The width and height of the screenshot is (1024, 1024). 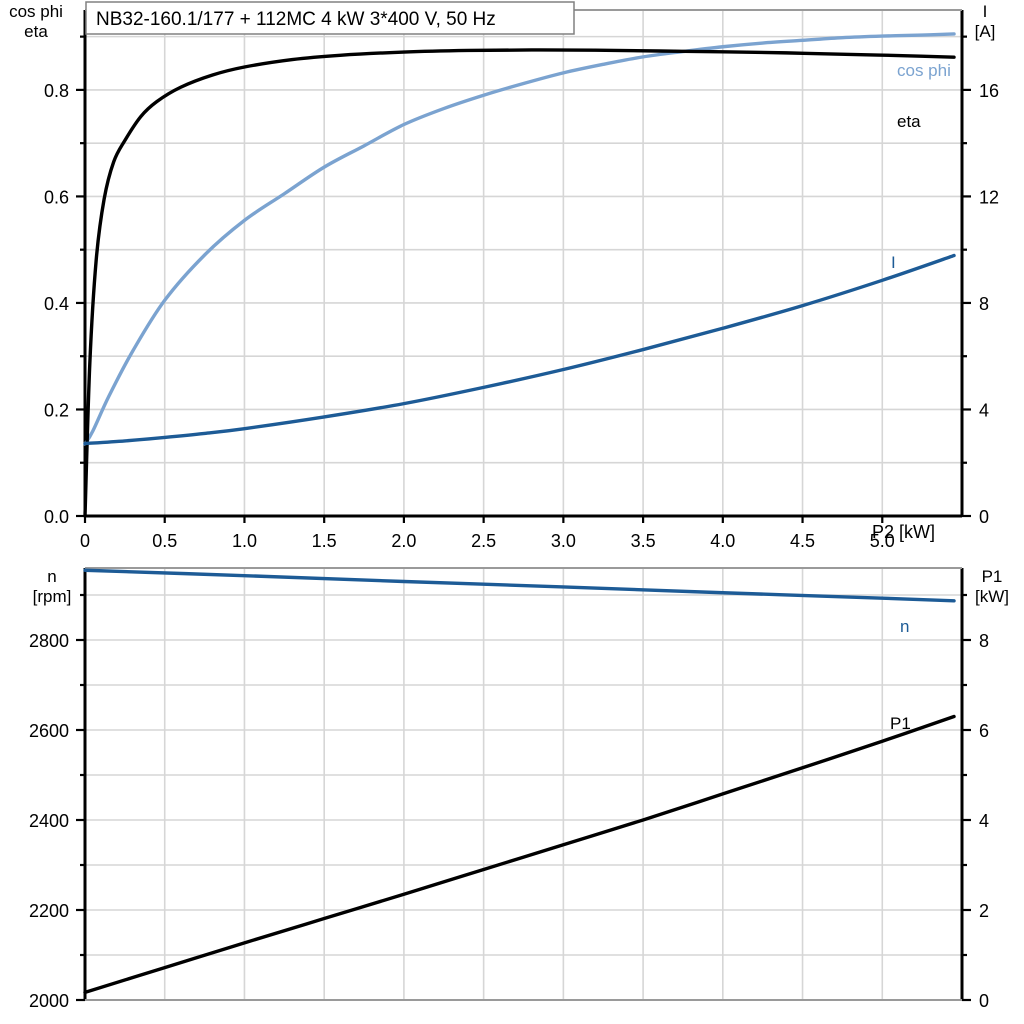 I want to click on y-tick-label: 2600, so click(x=49, y=731).